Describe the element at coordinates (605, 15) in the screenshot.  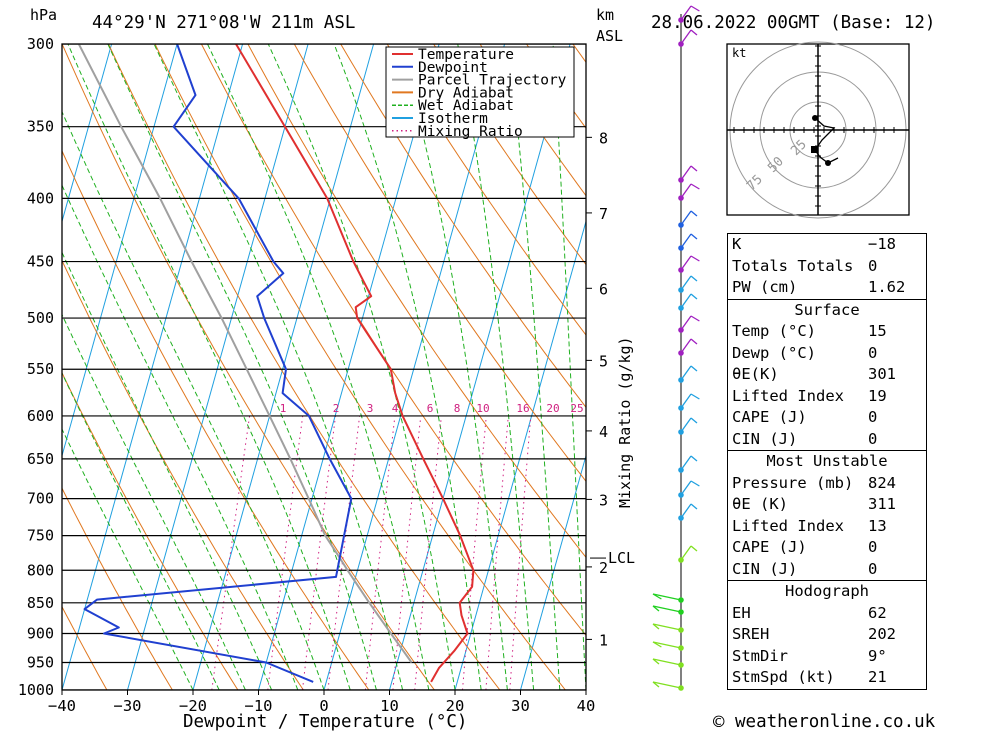
I see `km-unit-label: km` at that location.